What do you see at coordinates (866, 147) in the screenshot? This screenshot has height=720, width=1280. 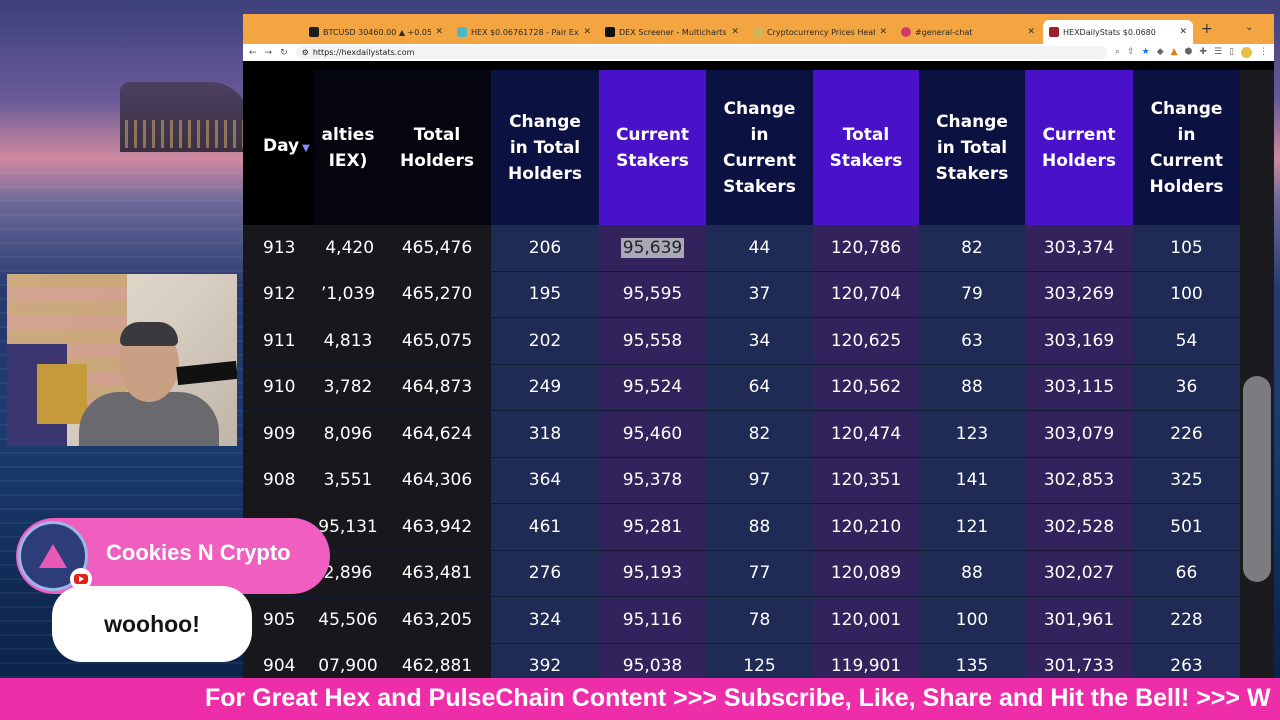 I see `column-header: Total Stakers` at bounding box center [866, 147].